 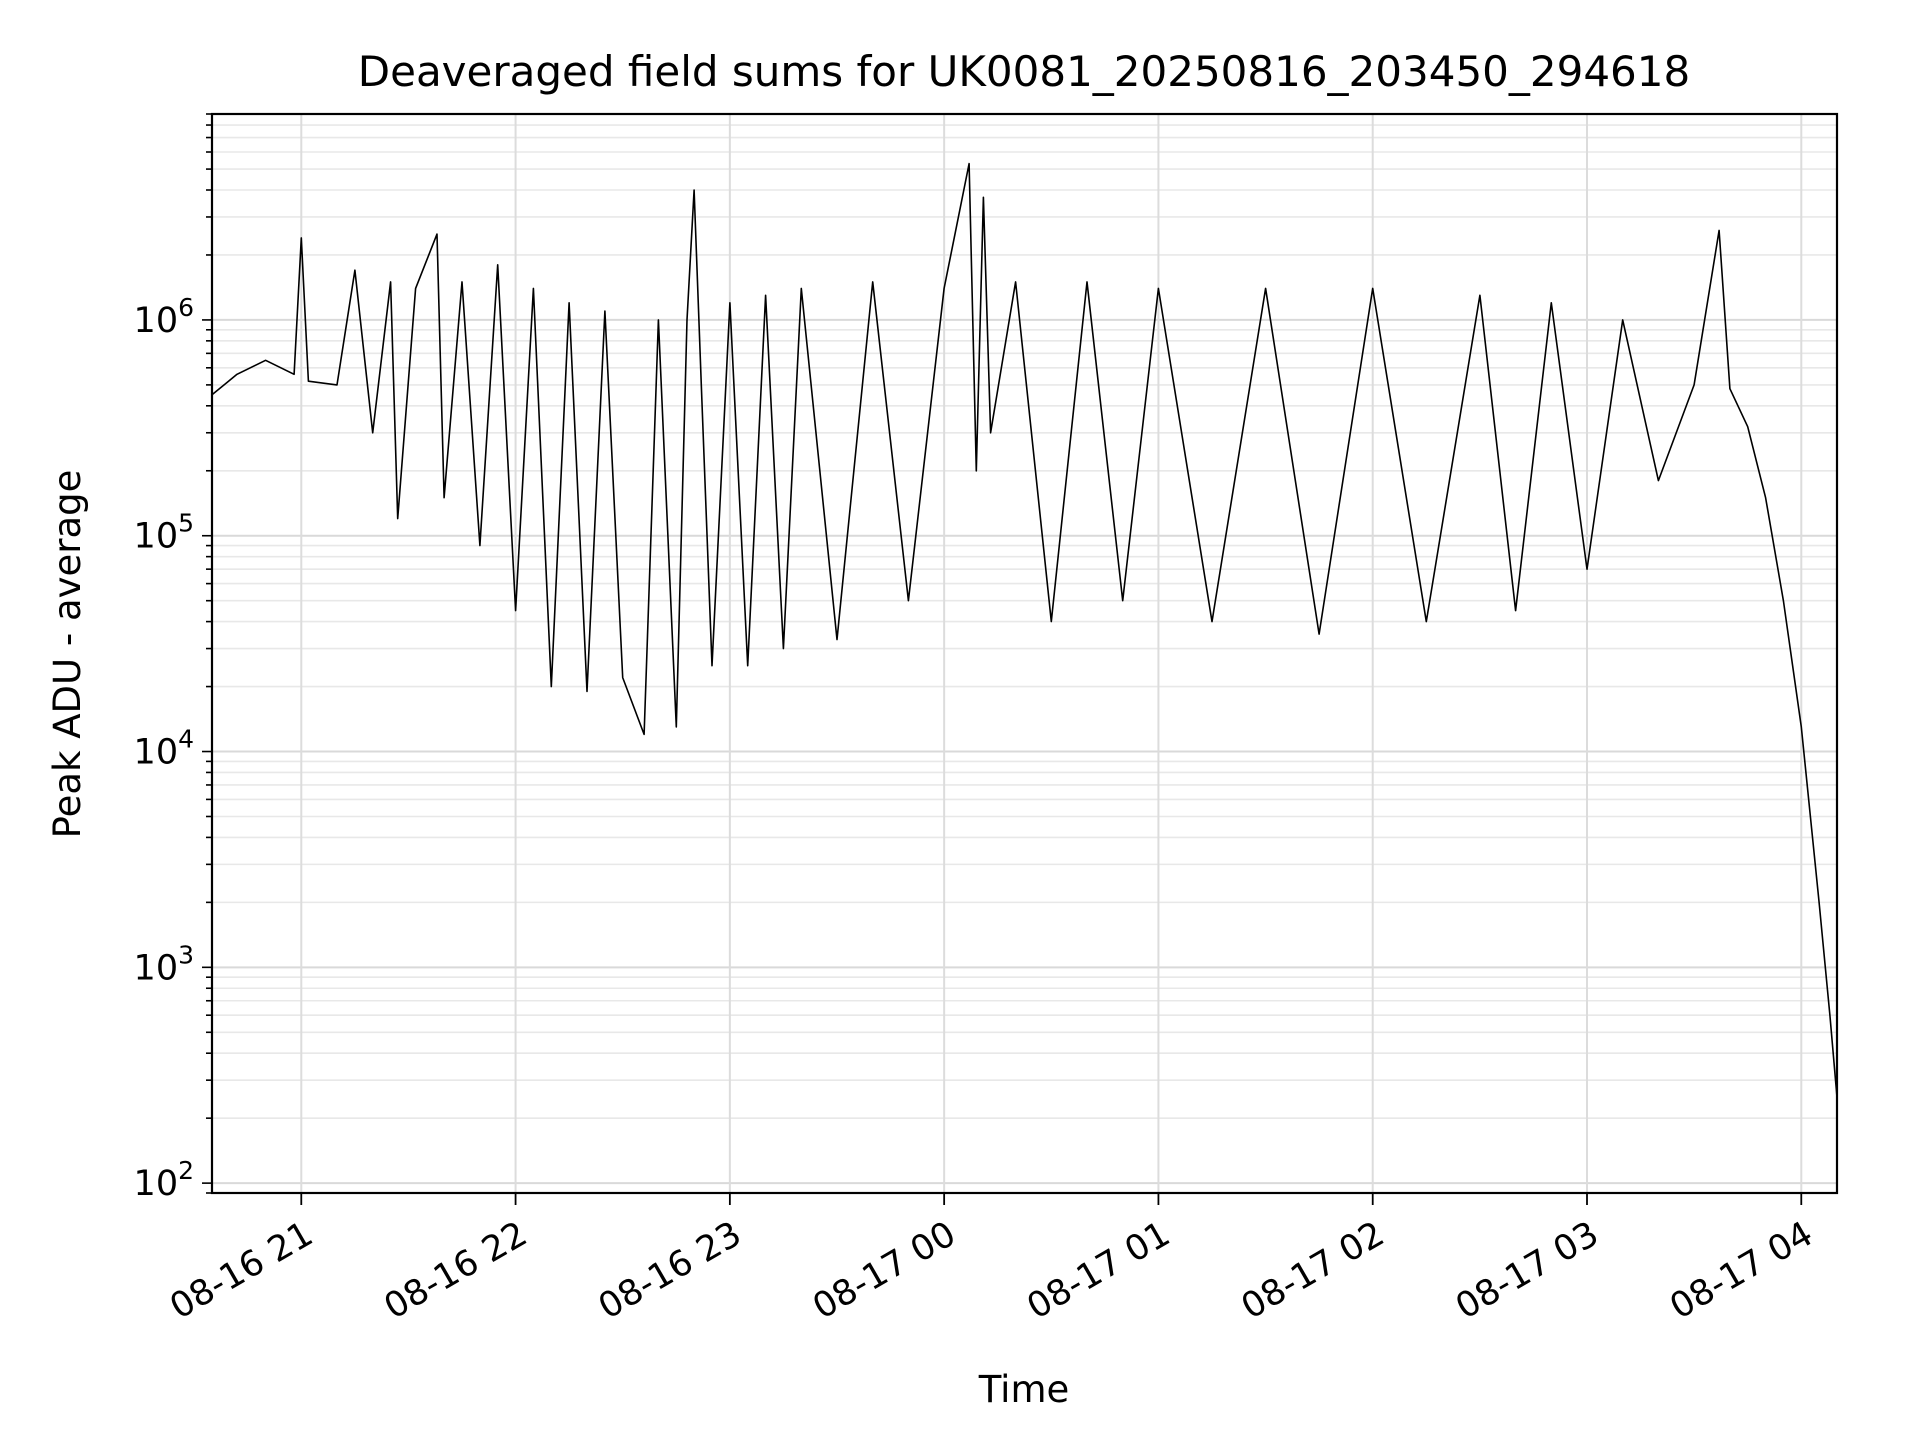 I want to click on y-tick-label: 10⁵, so click(x=164, y=533).